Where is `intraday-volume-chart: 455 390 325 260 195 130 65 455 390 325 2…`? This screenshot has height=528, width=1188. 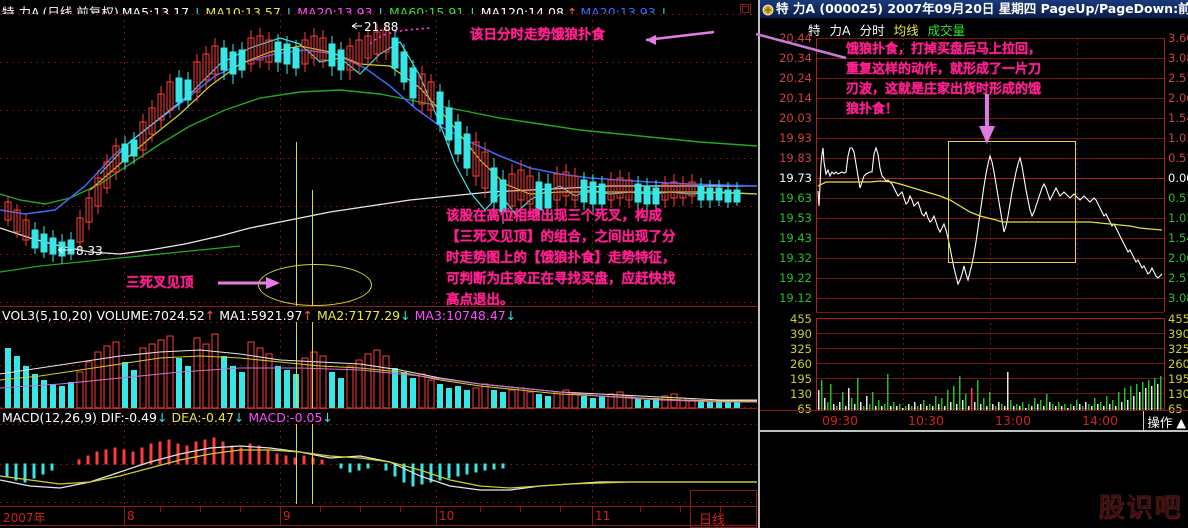
intraday-volume-chart: 455 390 325 260 195 130 65 455 390 325 2… is located at coordinates (974, 367).